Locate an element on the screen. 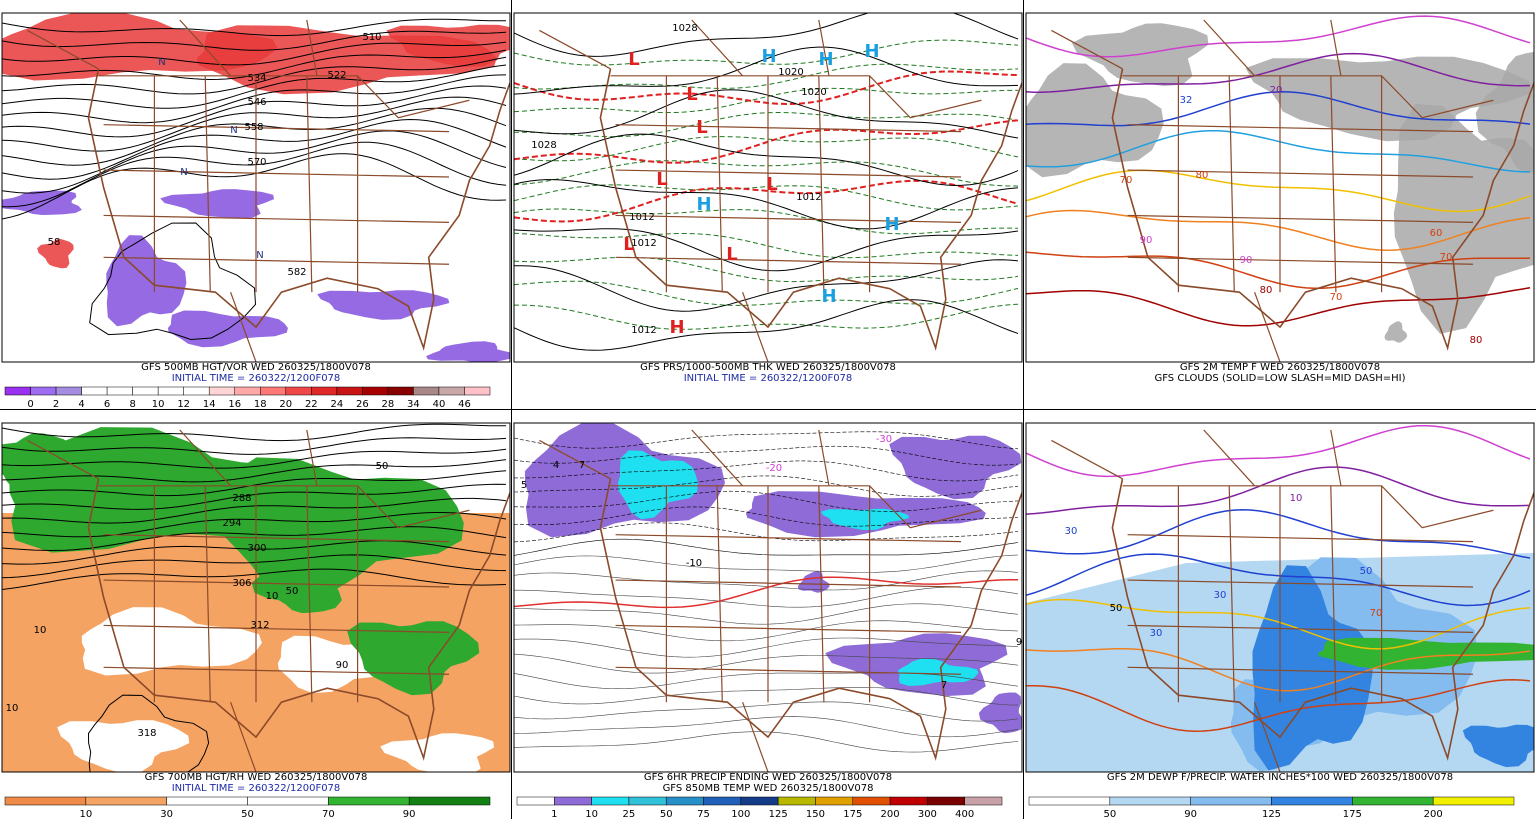 The height and width of the screenshot is (819, 1536). colorbar-label: 300 is located at coordinates (927, 814).